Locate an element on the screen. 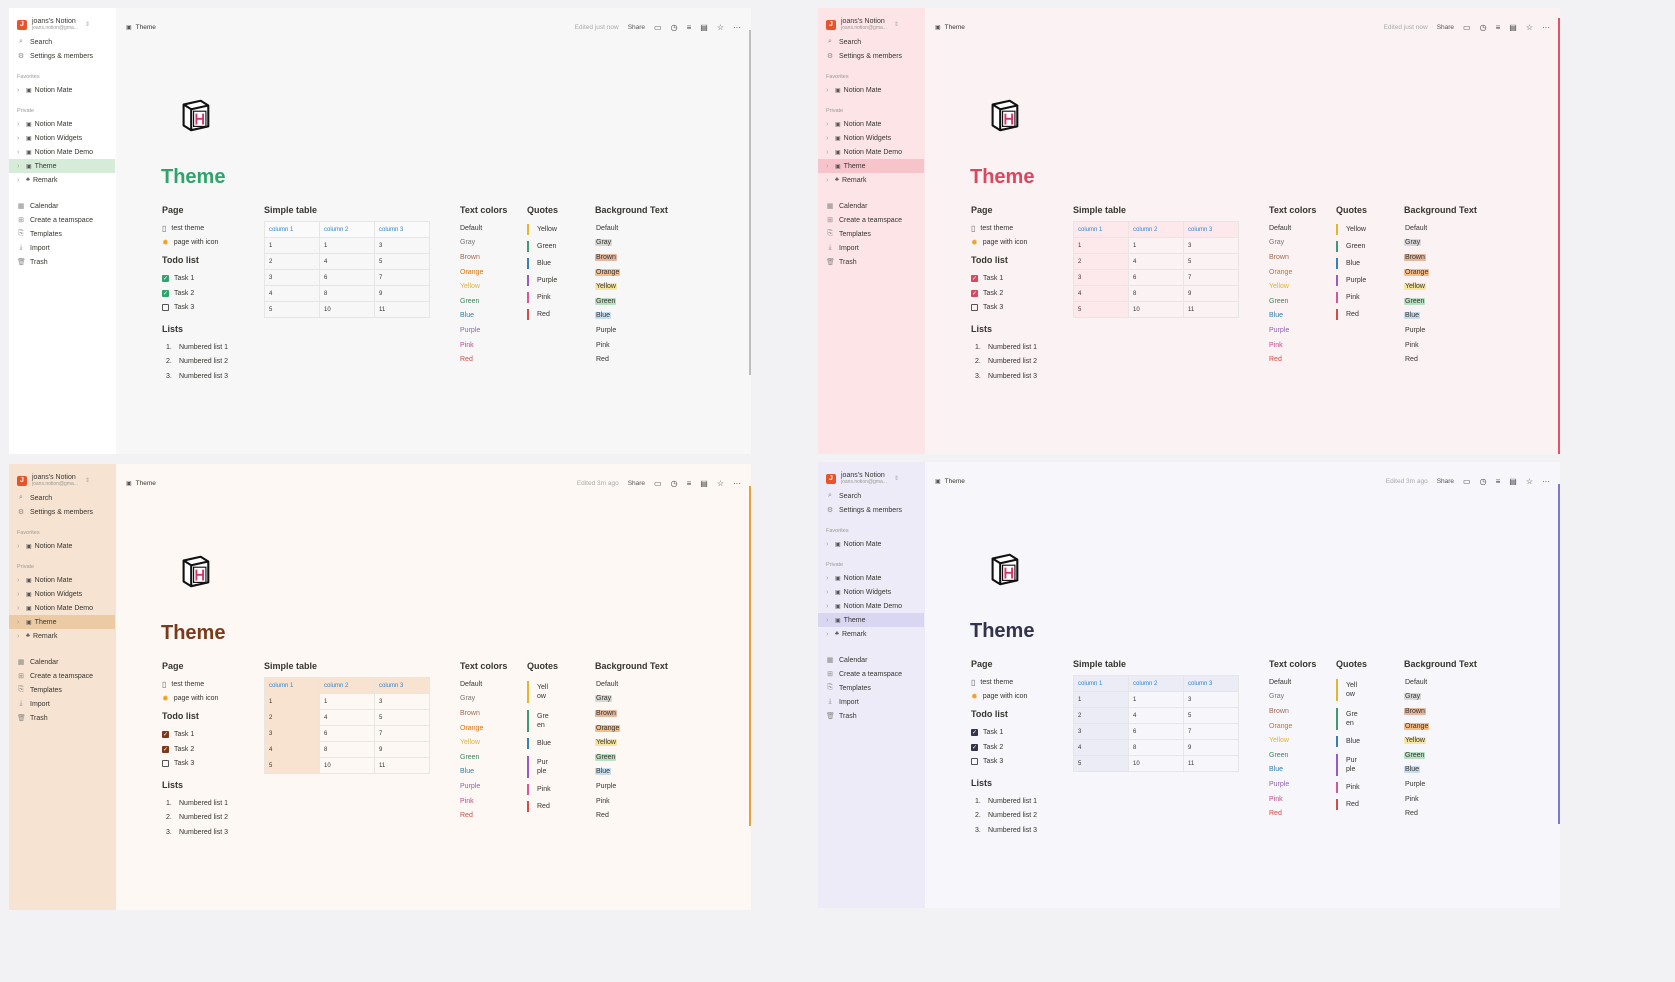 The height and width of the screenshot is (982, 1675). more-icon: ··· is located at coordinates (1546, 27).